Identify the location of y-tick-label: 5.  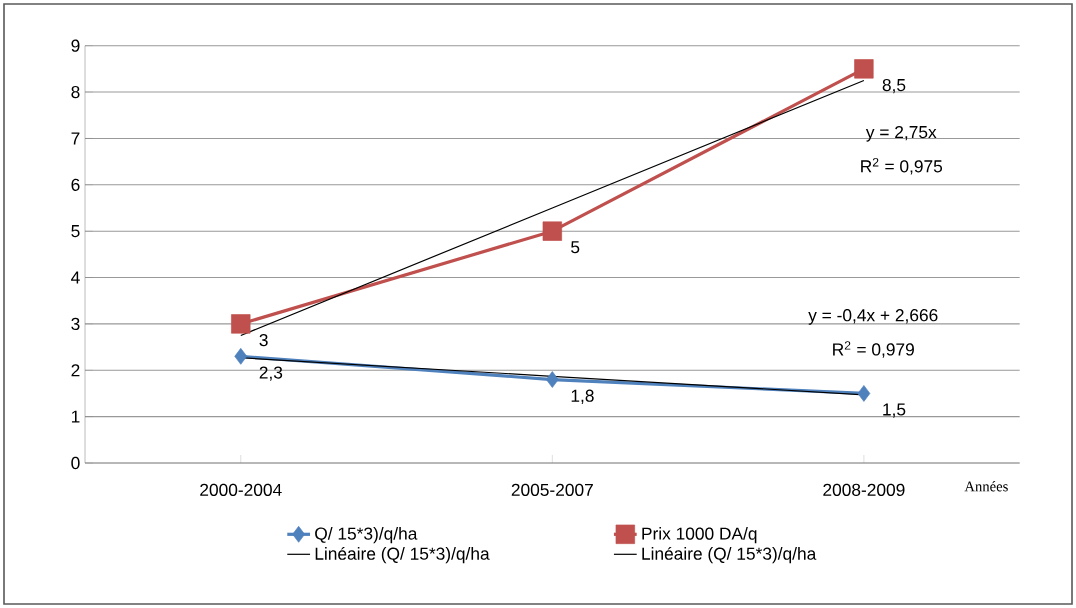
(75, 231).